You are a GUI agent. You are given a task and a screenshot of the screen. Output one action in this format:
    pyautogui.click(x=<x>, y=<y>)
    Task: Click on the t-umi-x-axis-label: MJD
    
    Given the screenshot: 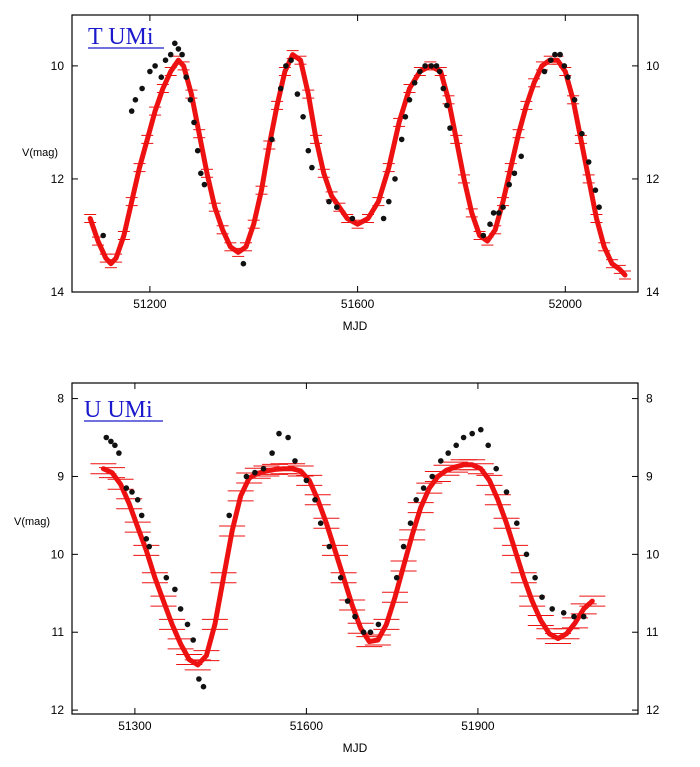 What is the action you would take?
    pyautogui.click(x=355, y=326)
    